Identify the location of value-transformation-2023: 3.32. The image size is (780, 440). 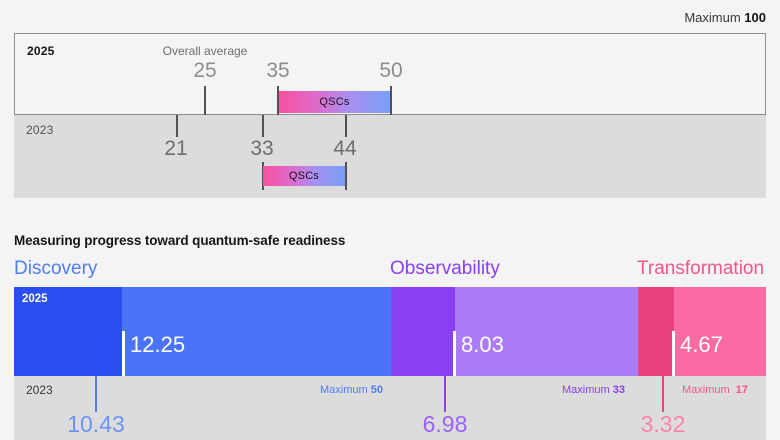
(663, 424).